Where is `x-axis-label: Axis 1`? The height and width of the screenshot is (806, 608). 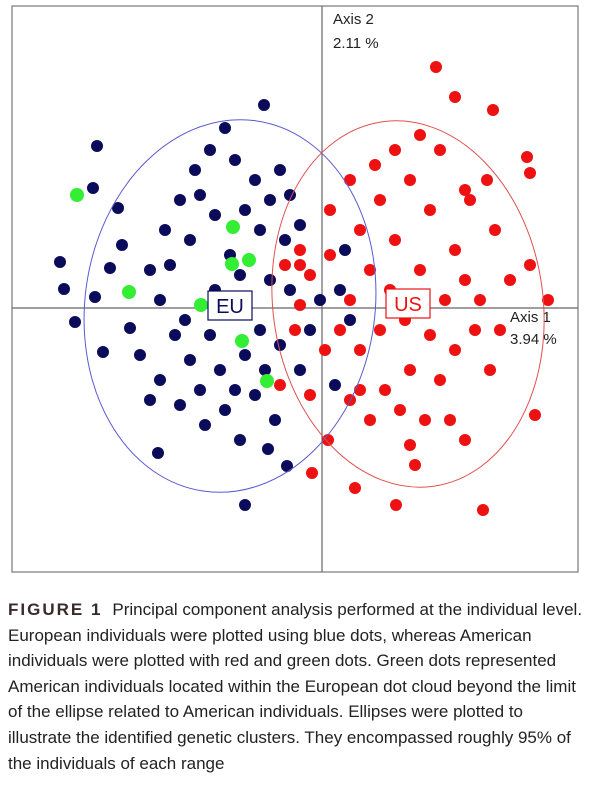
x-axis-label: Axis 1 is located at coordinates (530, 317).